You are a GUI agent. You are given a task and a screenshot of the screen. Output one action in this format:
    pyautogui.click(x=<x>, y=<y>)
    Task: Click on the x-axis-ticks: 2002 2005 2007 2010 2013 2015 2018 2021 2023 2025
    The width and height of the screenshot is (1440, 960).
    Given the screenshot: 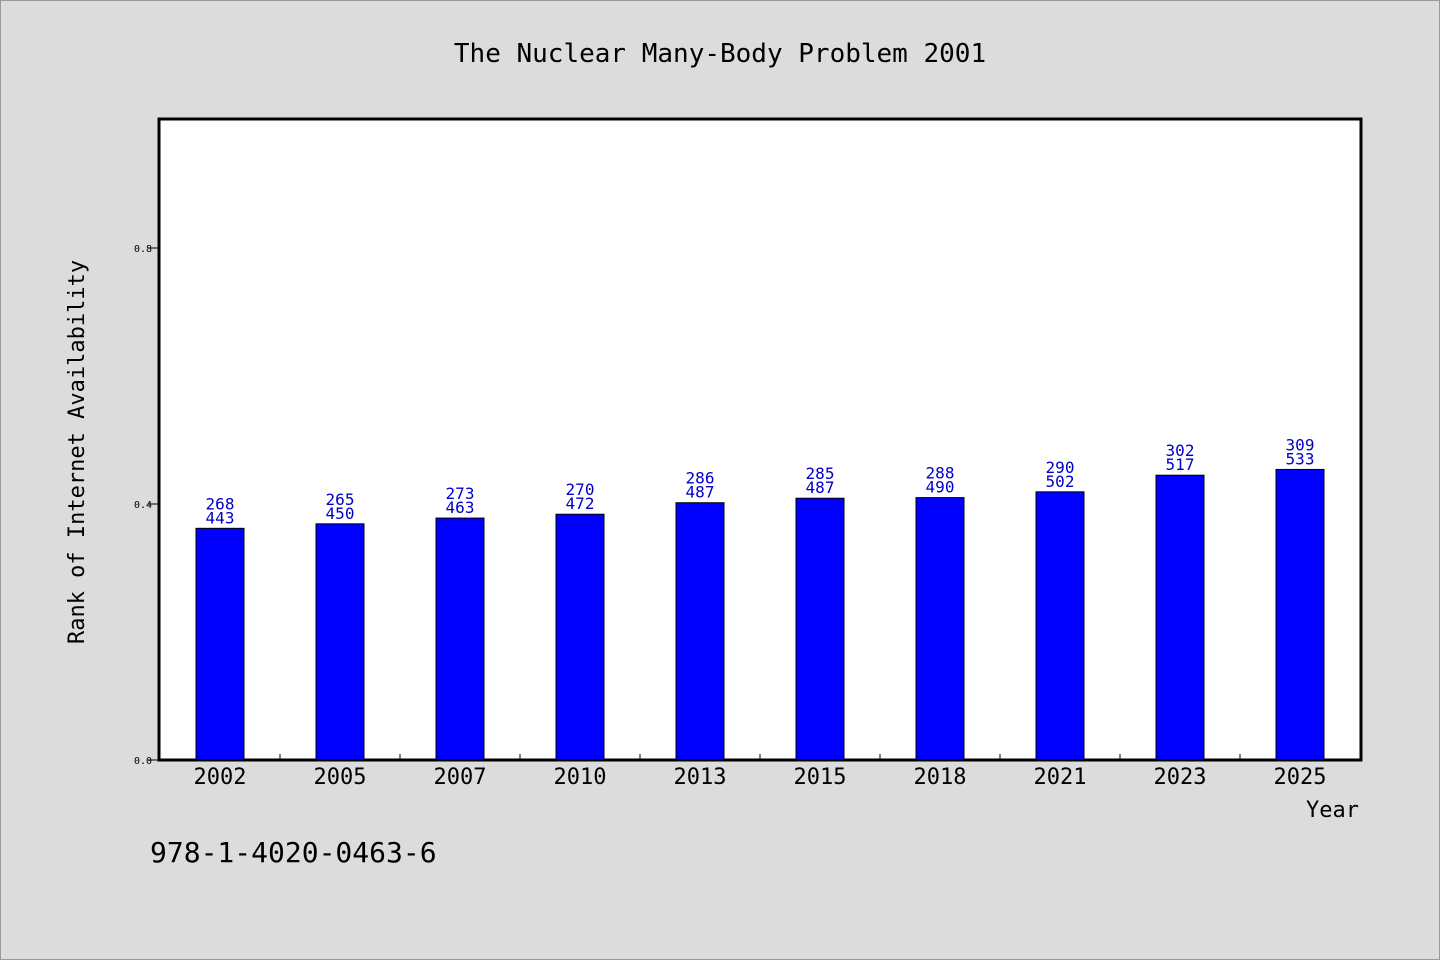 What is the action you would take?
    pyautogui.click(x=760, y=772)
    